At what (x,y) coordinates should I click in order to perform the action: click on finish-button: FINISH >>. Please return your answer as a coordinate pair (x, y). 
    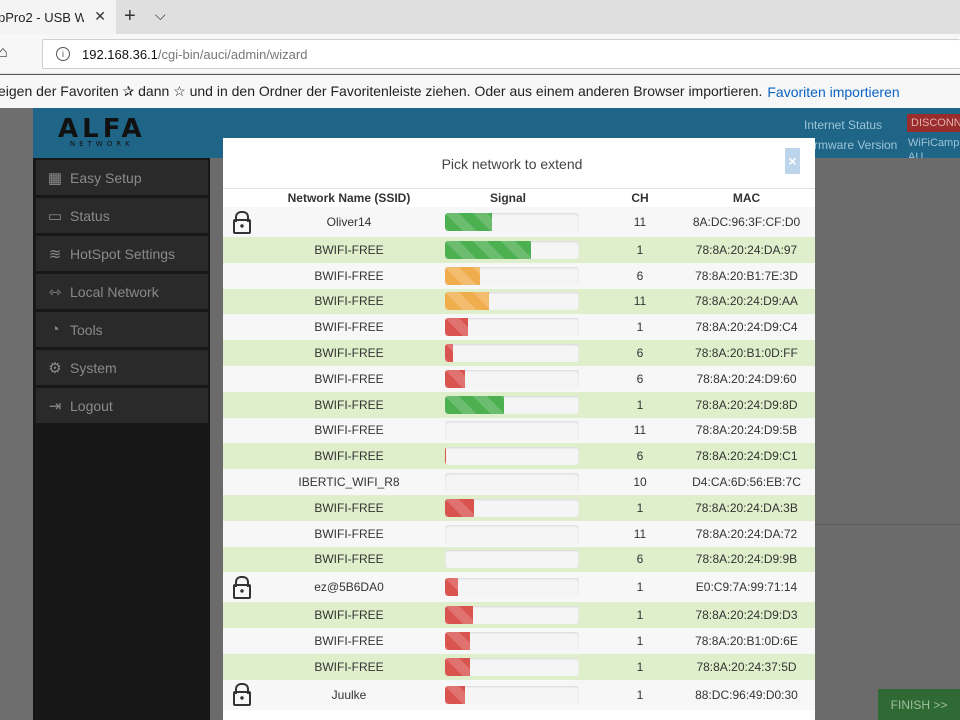
    Looking at the image, I should click on (919, 704).